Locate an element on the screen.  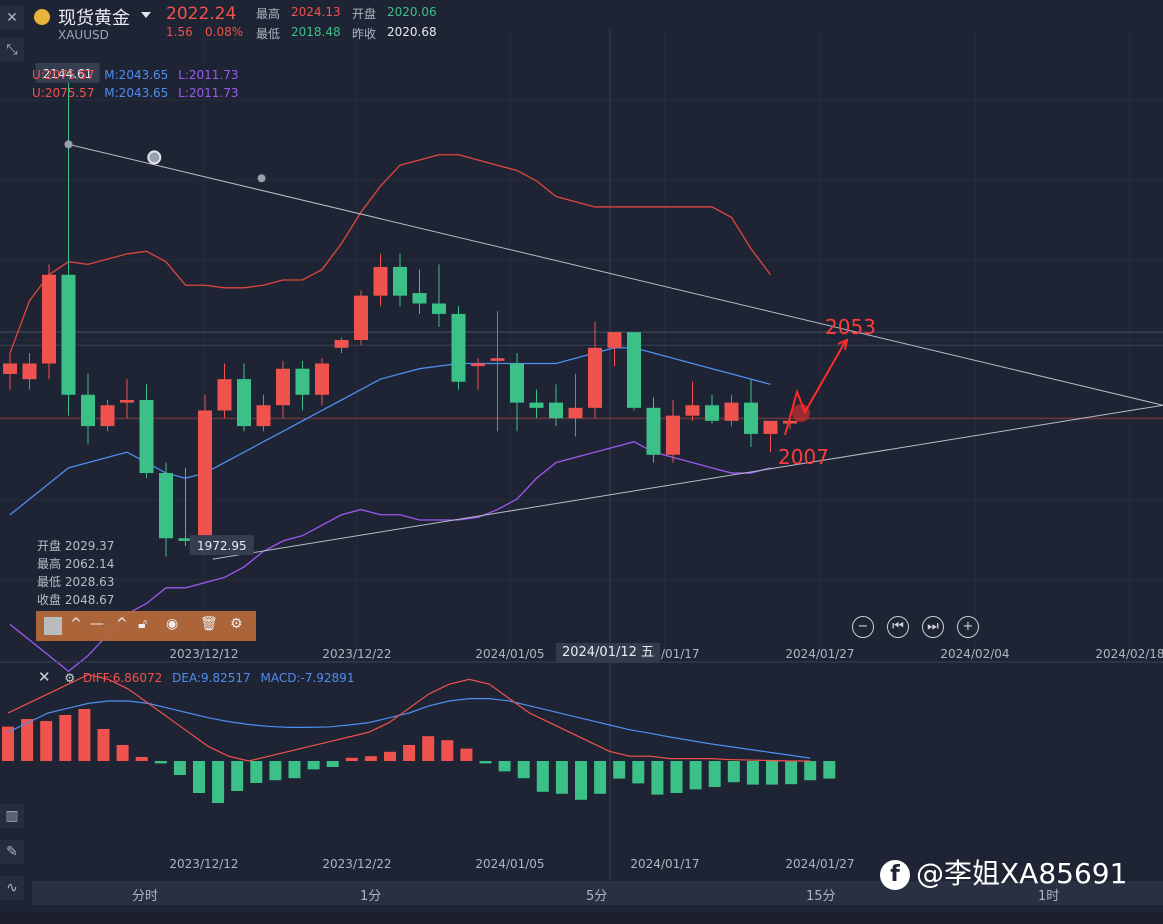
unlock-icon: 🔓︎ is located at coordinates (143, 624).